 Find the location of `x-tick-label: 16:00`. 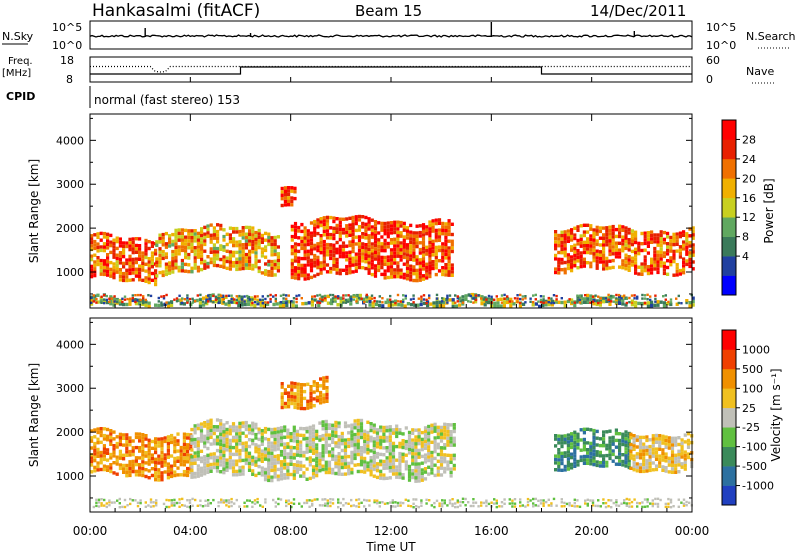

x-tick-label: 16:00 is located at coordinates (491, 531).